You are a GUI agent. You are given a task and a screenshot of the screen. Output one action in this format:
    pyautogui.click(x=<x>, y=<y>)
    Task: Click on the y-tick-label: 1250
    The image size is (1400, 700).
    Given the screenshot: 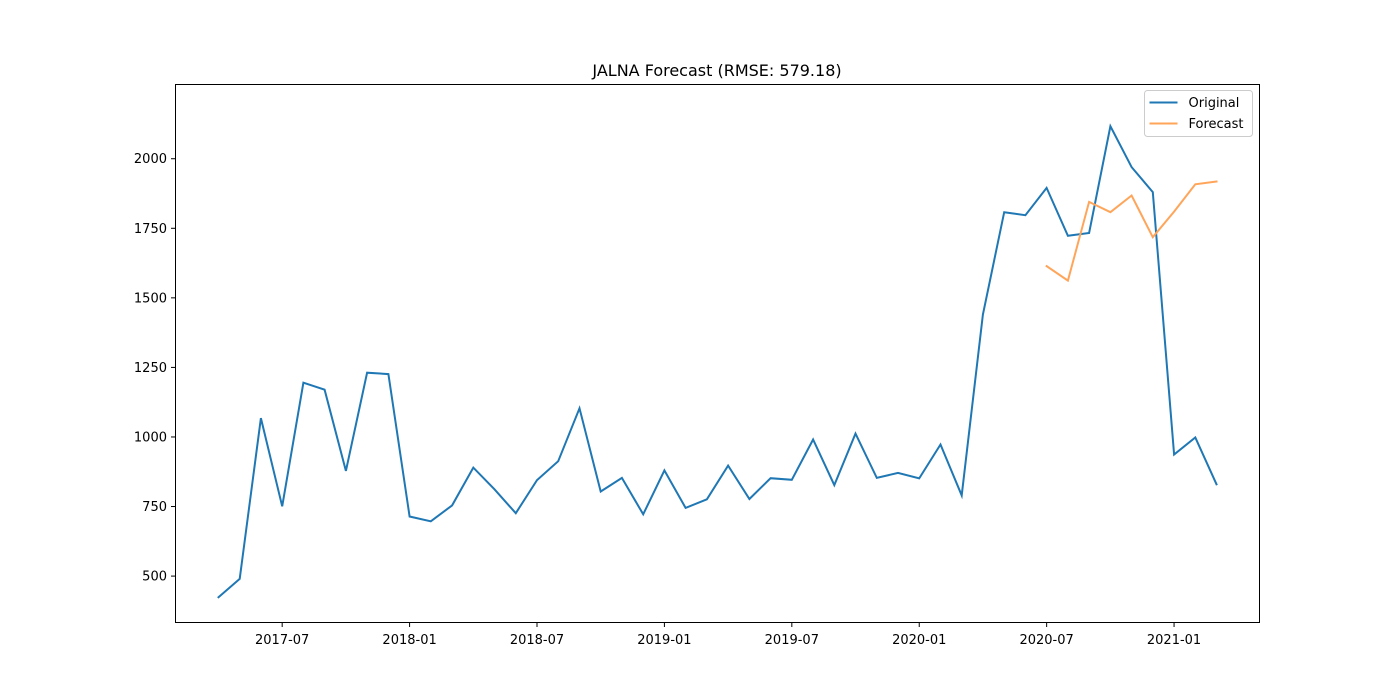 What is the action you would take?
    pyautogui.click(x=150, y=368)
    